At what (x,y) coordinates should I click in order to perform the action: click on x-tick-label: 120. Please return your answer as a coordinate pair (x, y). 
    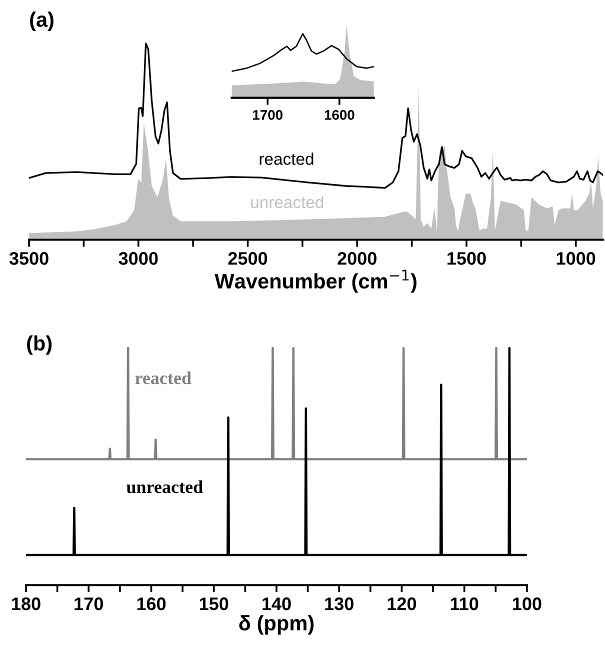
    Looking at the image, I should click on (402, 603).